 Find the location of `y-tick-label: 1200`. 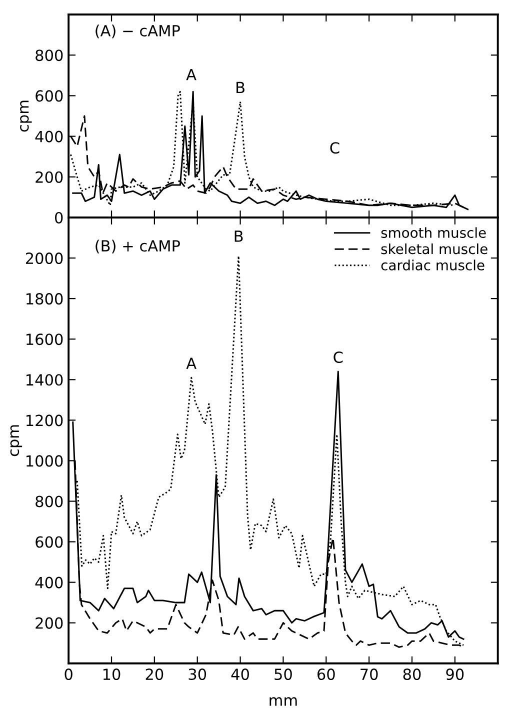

y-tick-label: 1200 is located at coordinates (44, 420).